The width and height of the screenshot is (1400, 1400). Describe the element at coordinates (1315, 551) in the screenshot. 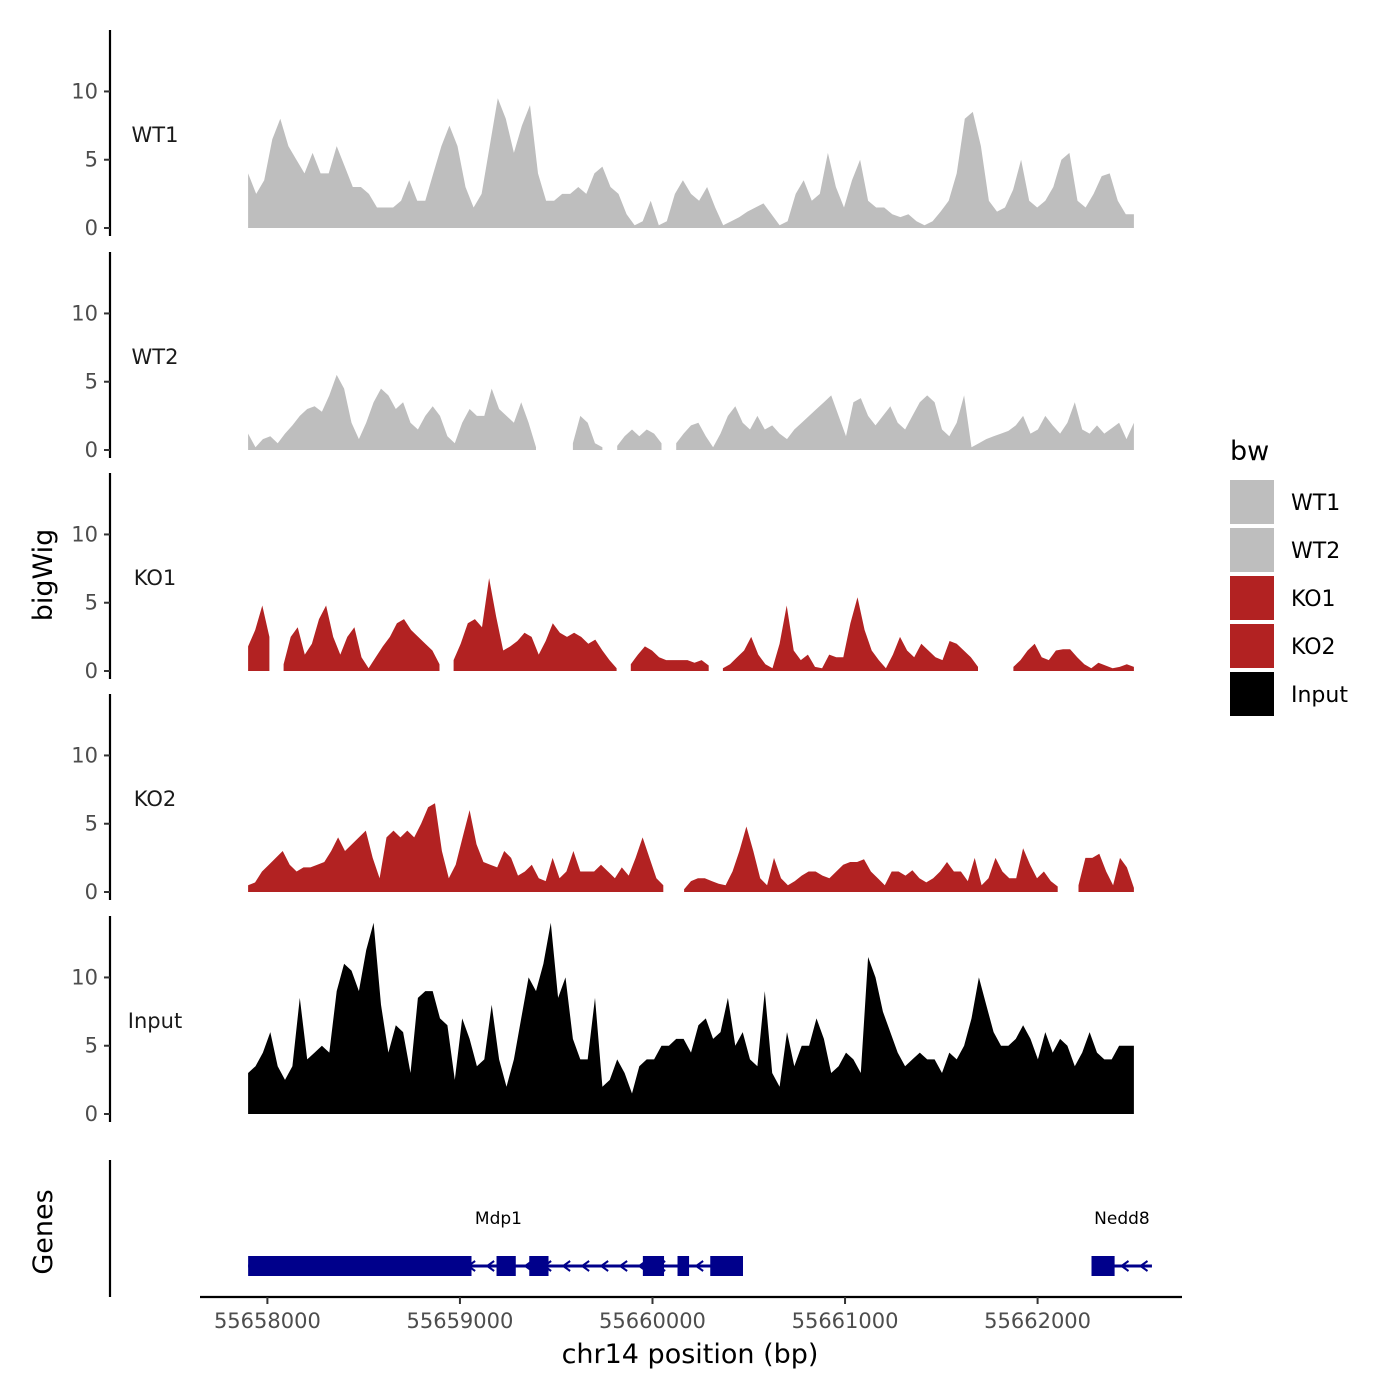

I see `legend-label: WT2` at that location.